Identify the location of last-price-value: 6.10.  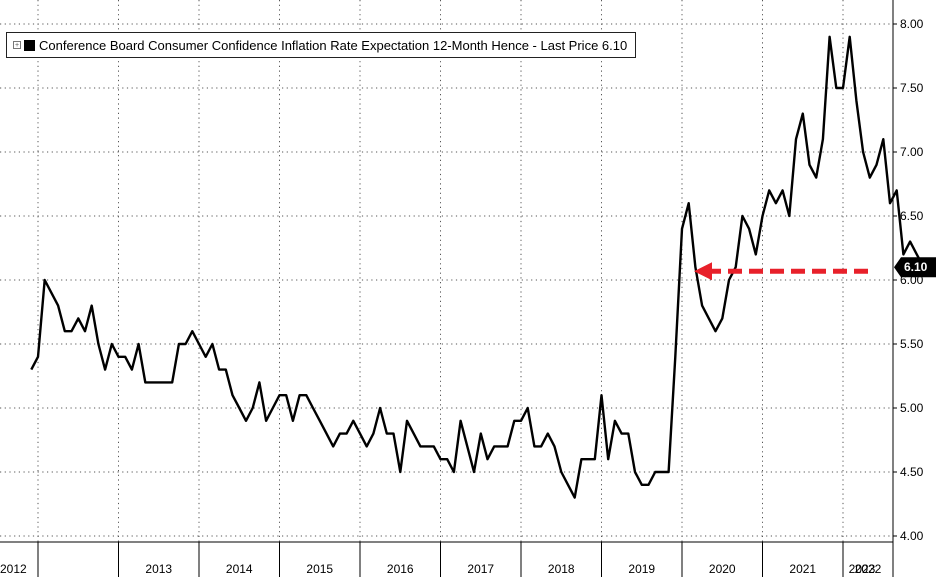
(916, 267).